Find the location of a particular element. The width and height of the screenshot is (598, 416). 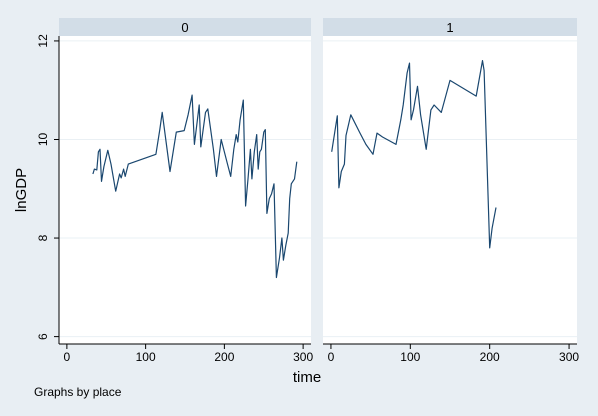

y-tick-label: 8 is located at coordinates (43, 237).